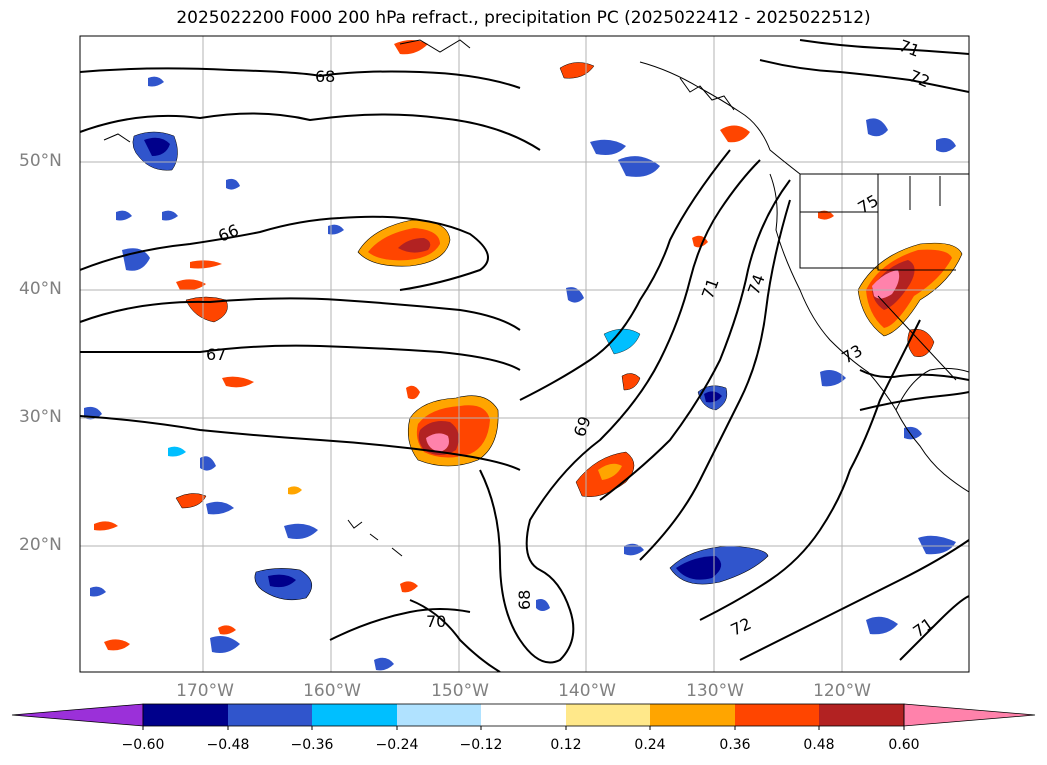 Image resolution: width=1047 pixels, height=765 pixels. What do you see at coordinates (397, 745) in the screenshot?
I see `colorbar-tick-label: −0.24` at bounding box center [397, 745].